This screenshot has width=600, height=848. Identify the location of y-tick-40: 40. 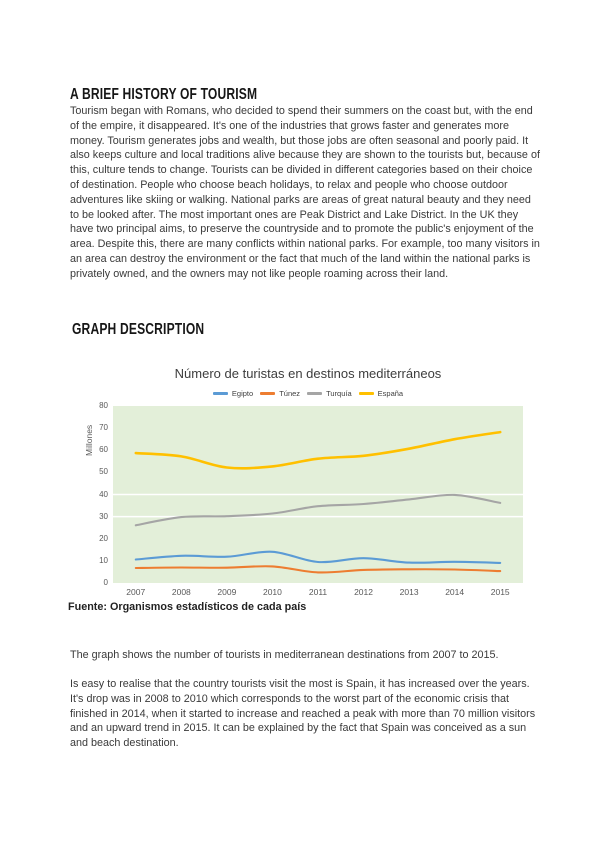
(103, 494).